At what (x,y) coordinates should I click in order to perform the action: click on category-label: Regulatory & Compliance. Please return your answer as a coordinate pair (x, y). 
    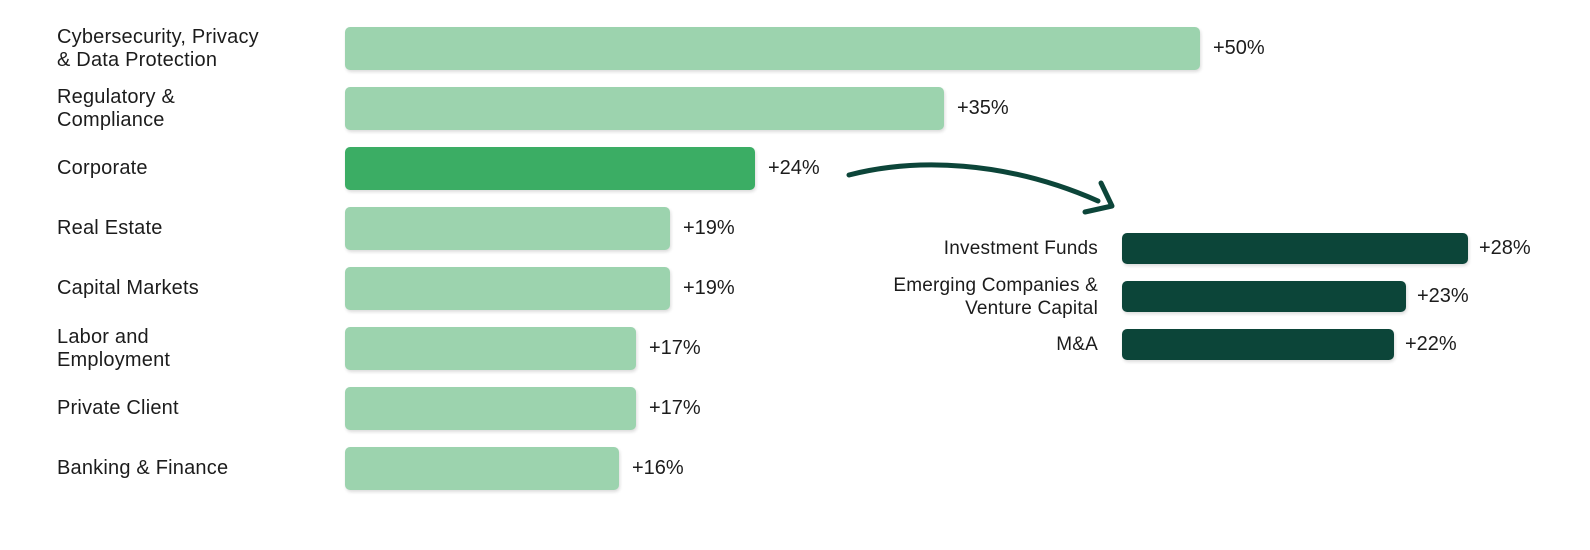
    Looking at the image, I should click on (187, 108).